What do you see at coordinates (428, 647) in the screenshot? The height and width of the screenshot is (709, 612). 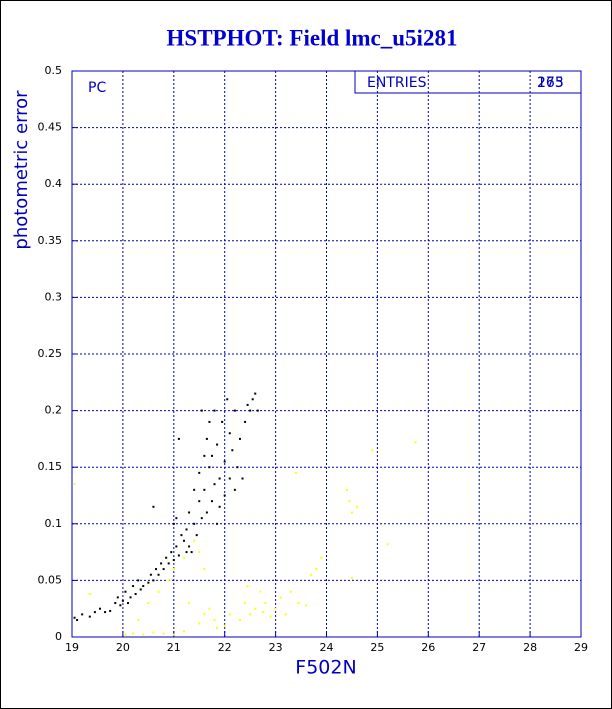 I see `x-tick-label: 26` at bounding box center [428, 647].